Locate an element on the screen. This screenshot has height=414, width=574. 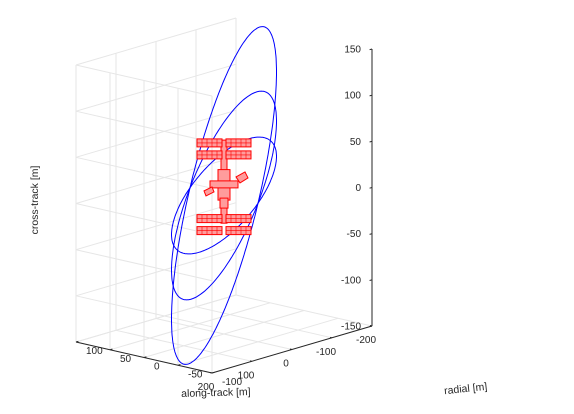
z-tick-label: 50 is located at coordinates (356, 142).